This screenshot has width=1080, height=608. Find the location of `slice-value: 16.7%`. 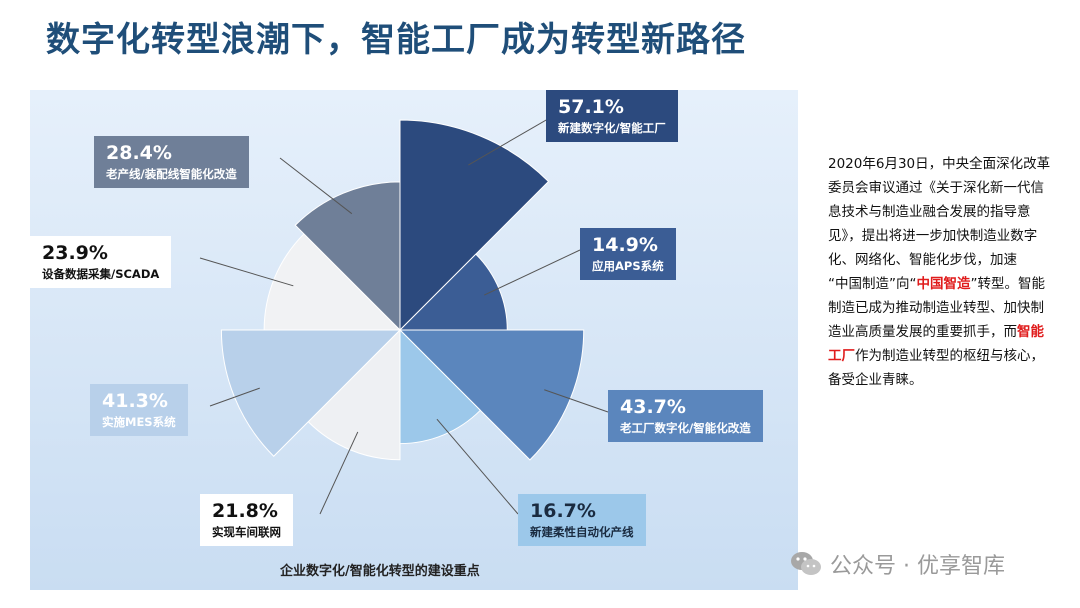

slice-value: 16.7% is located at coordinates (563, 511).